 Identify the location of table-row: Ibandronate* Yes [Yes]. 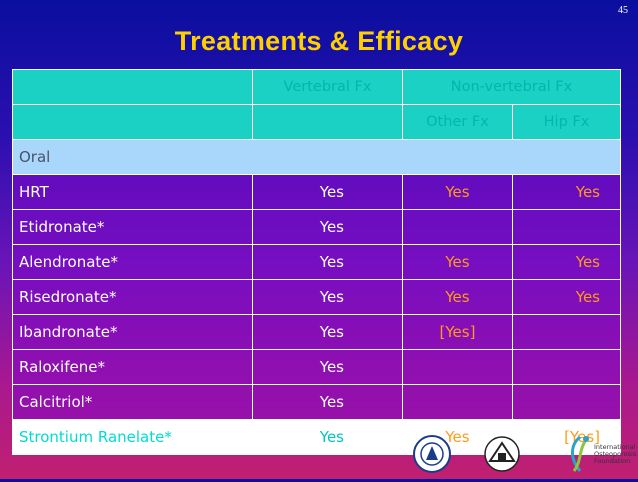
(316, 332).